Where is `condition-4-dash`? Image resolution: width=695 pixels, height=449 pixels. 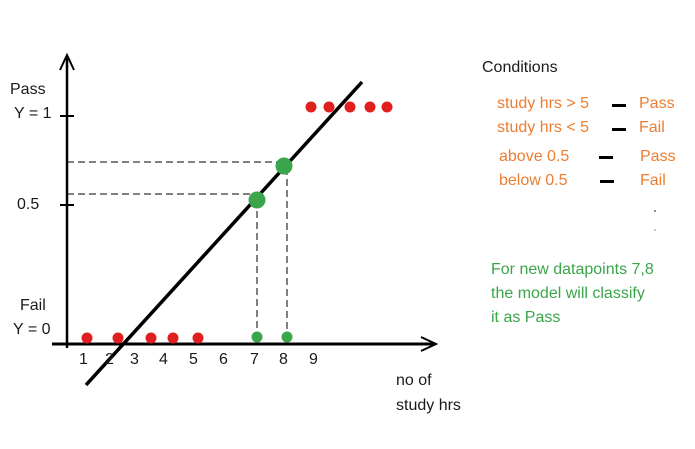 condition-4-dash is located at coordinates (607, 181).